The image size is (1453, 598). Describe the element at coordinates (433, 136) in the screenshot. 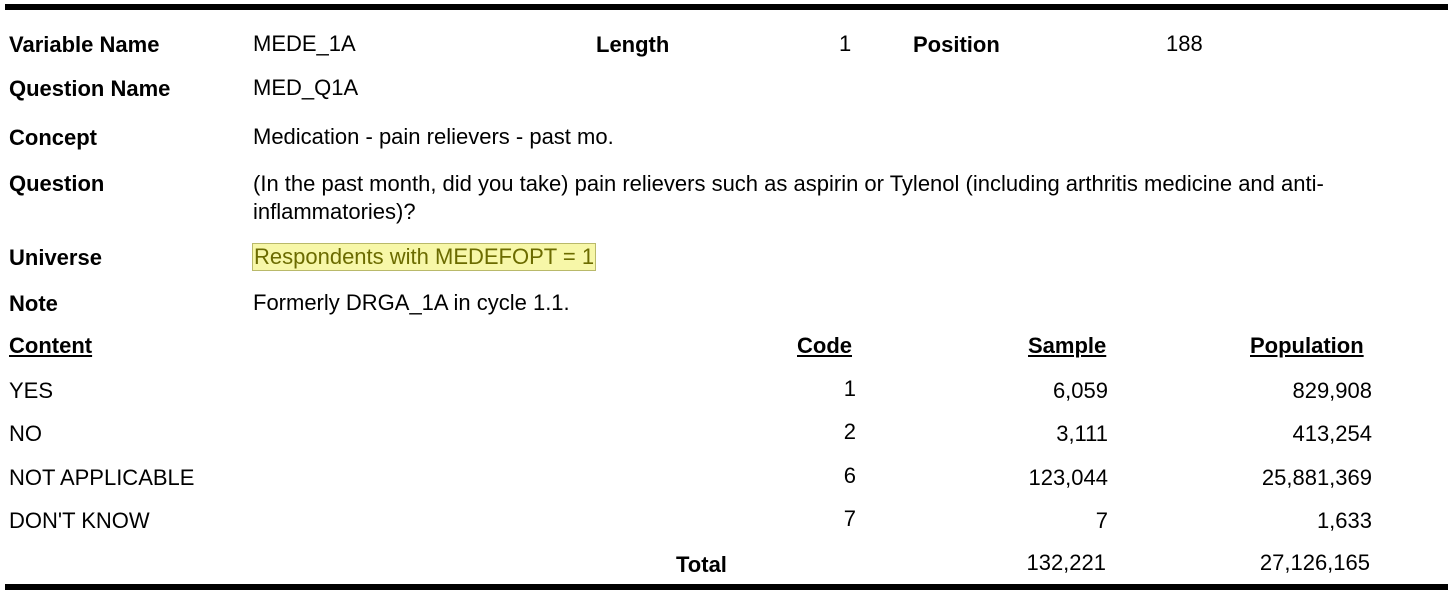

I see `concept-value: Medication - pain relievers - past mo.` at that location.